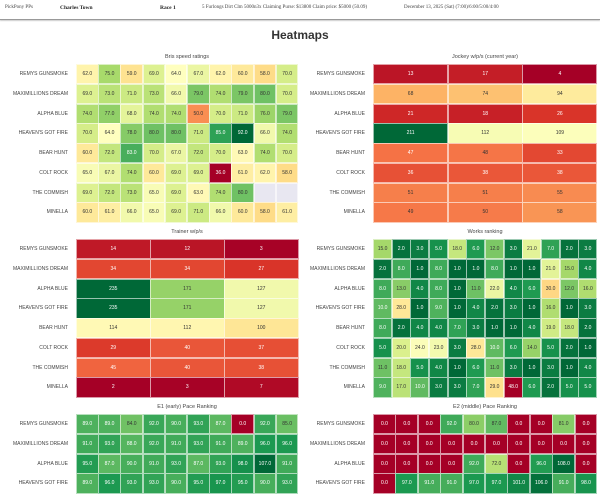 The height and width of the screenshot is (498, 600). What do you see at coordinates (383, 249) in the screenshot?
I see `heatmap-cell: 15.0` at bounding box center [383, 249].